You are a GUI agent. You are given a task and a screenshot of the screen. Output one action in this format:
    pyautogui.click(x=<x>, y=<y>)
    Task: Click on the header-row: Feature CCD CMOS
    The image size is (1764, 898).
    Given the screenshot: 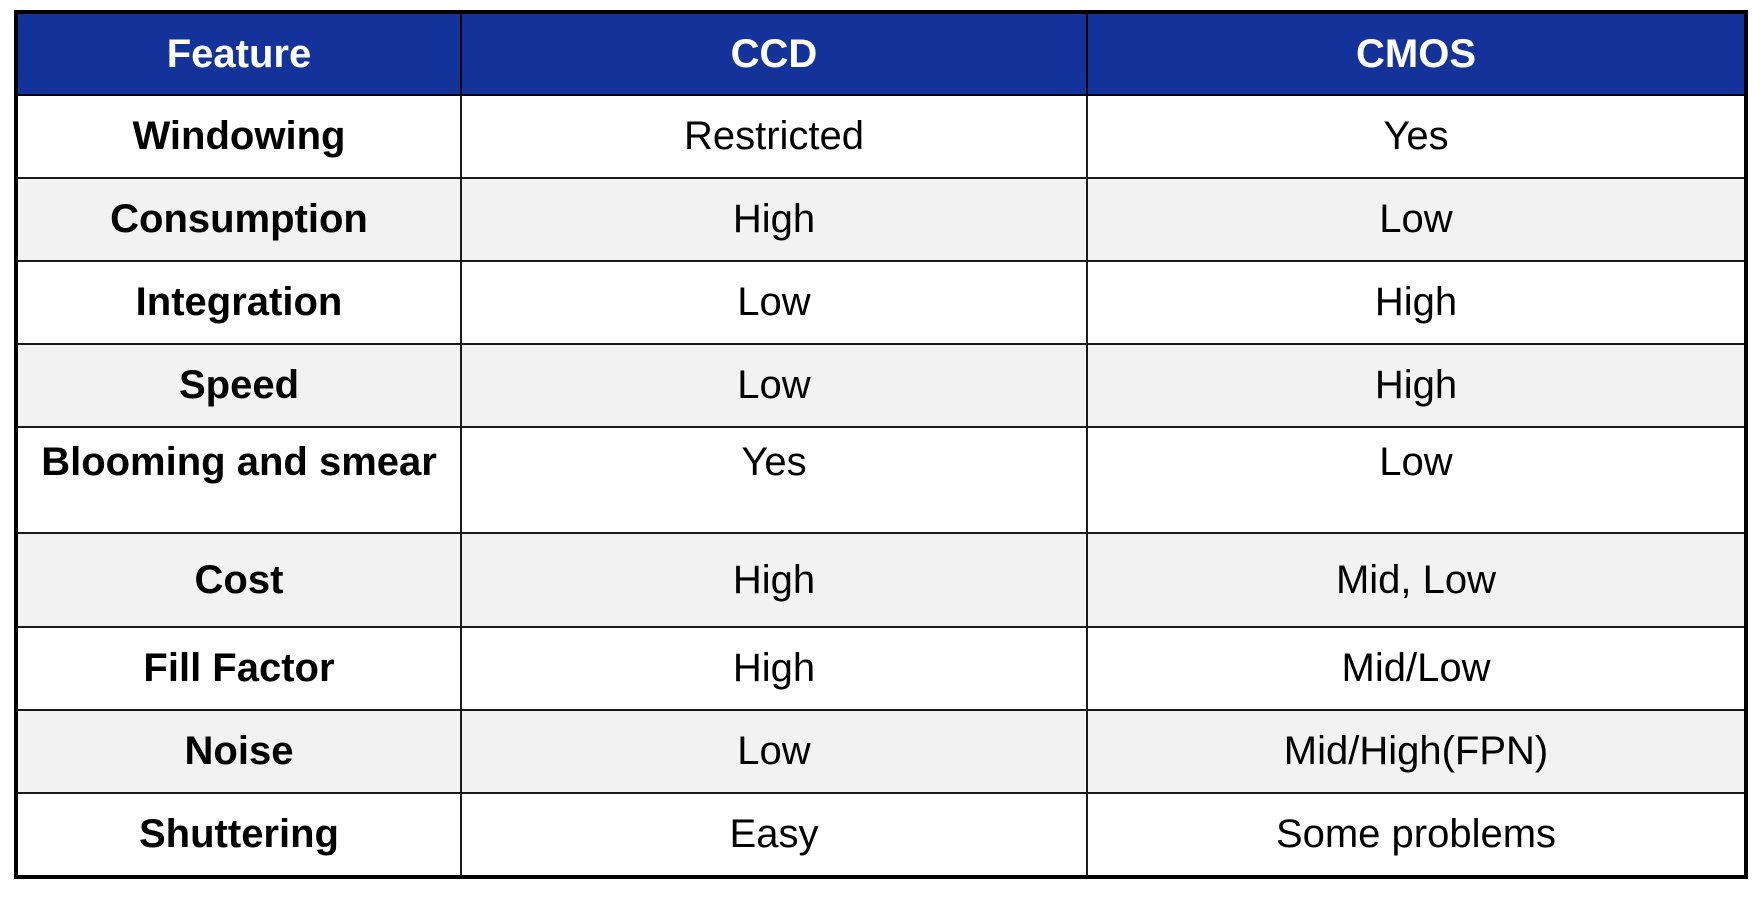 What is the action you would take?
    pyautogui.click(x=881, y=53)
    